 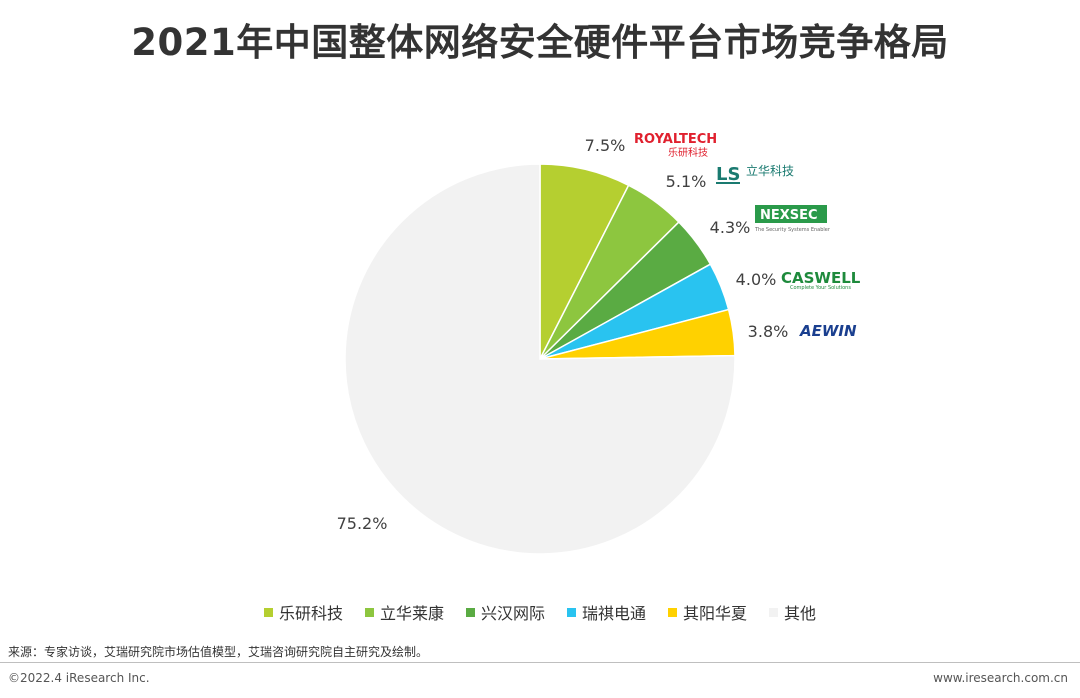 What do you see at coordinates (688, 152) in the screenshot?
I see `royaltech-logo-sub: 乐研科技` at bounding box center [688, 152].